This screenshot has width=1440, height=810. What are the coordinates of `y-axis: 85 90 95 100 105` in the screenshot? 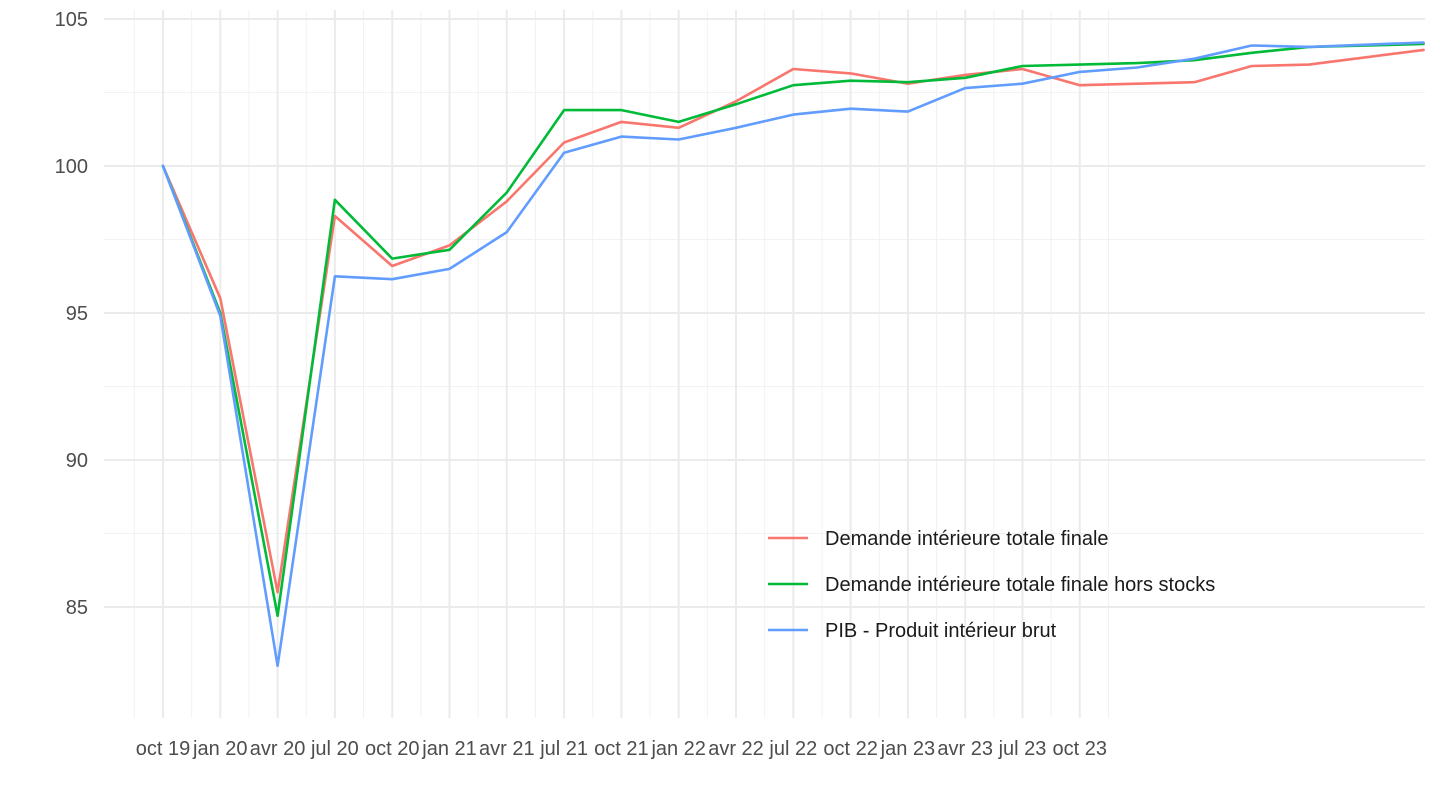 It's located at (71, 314).